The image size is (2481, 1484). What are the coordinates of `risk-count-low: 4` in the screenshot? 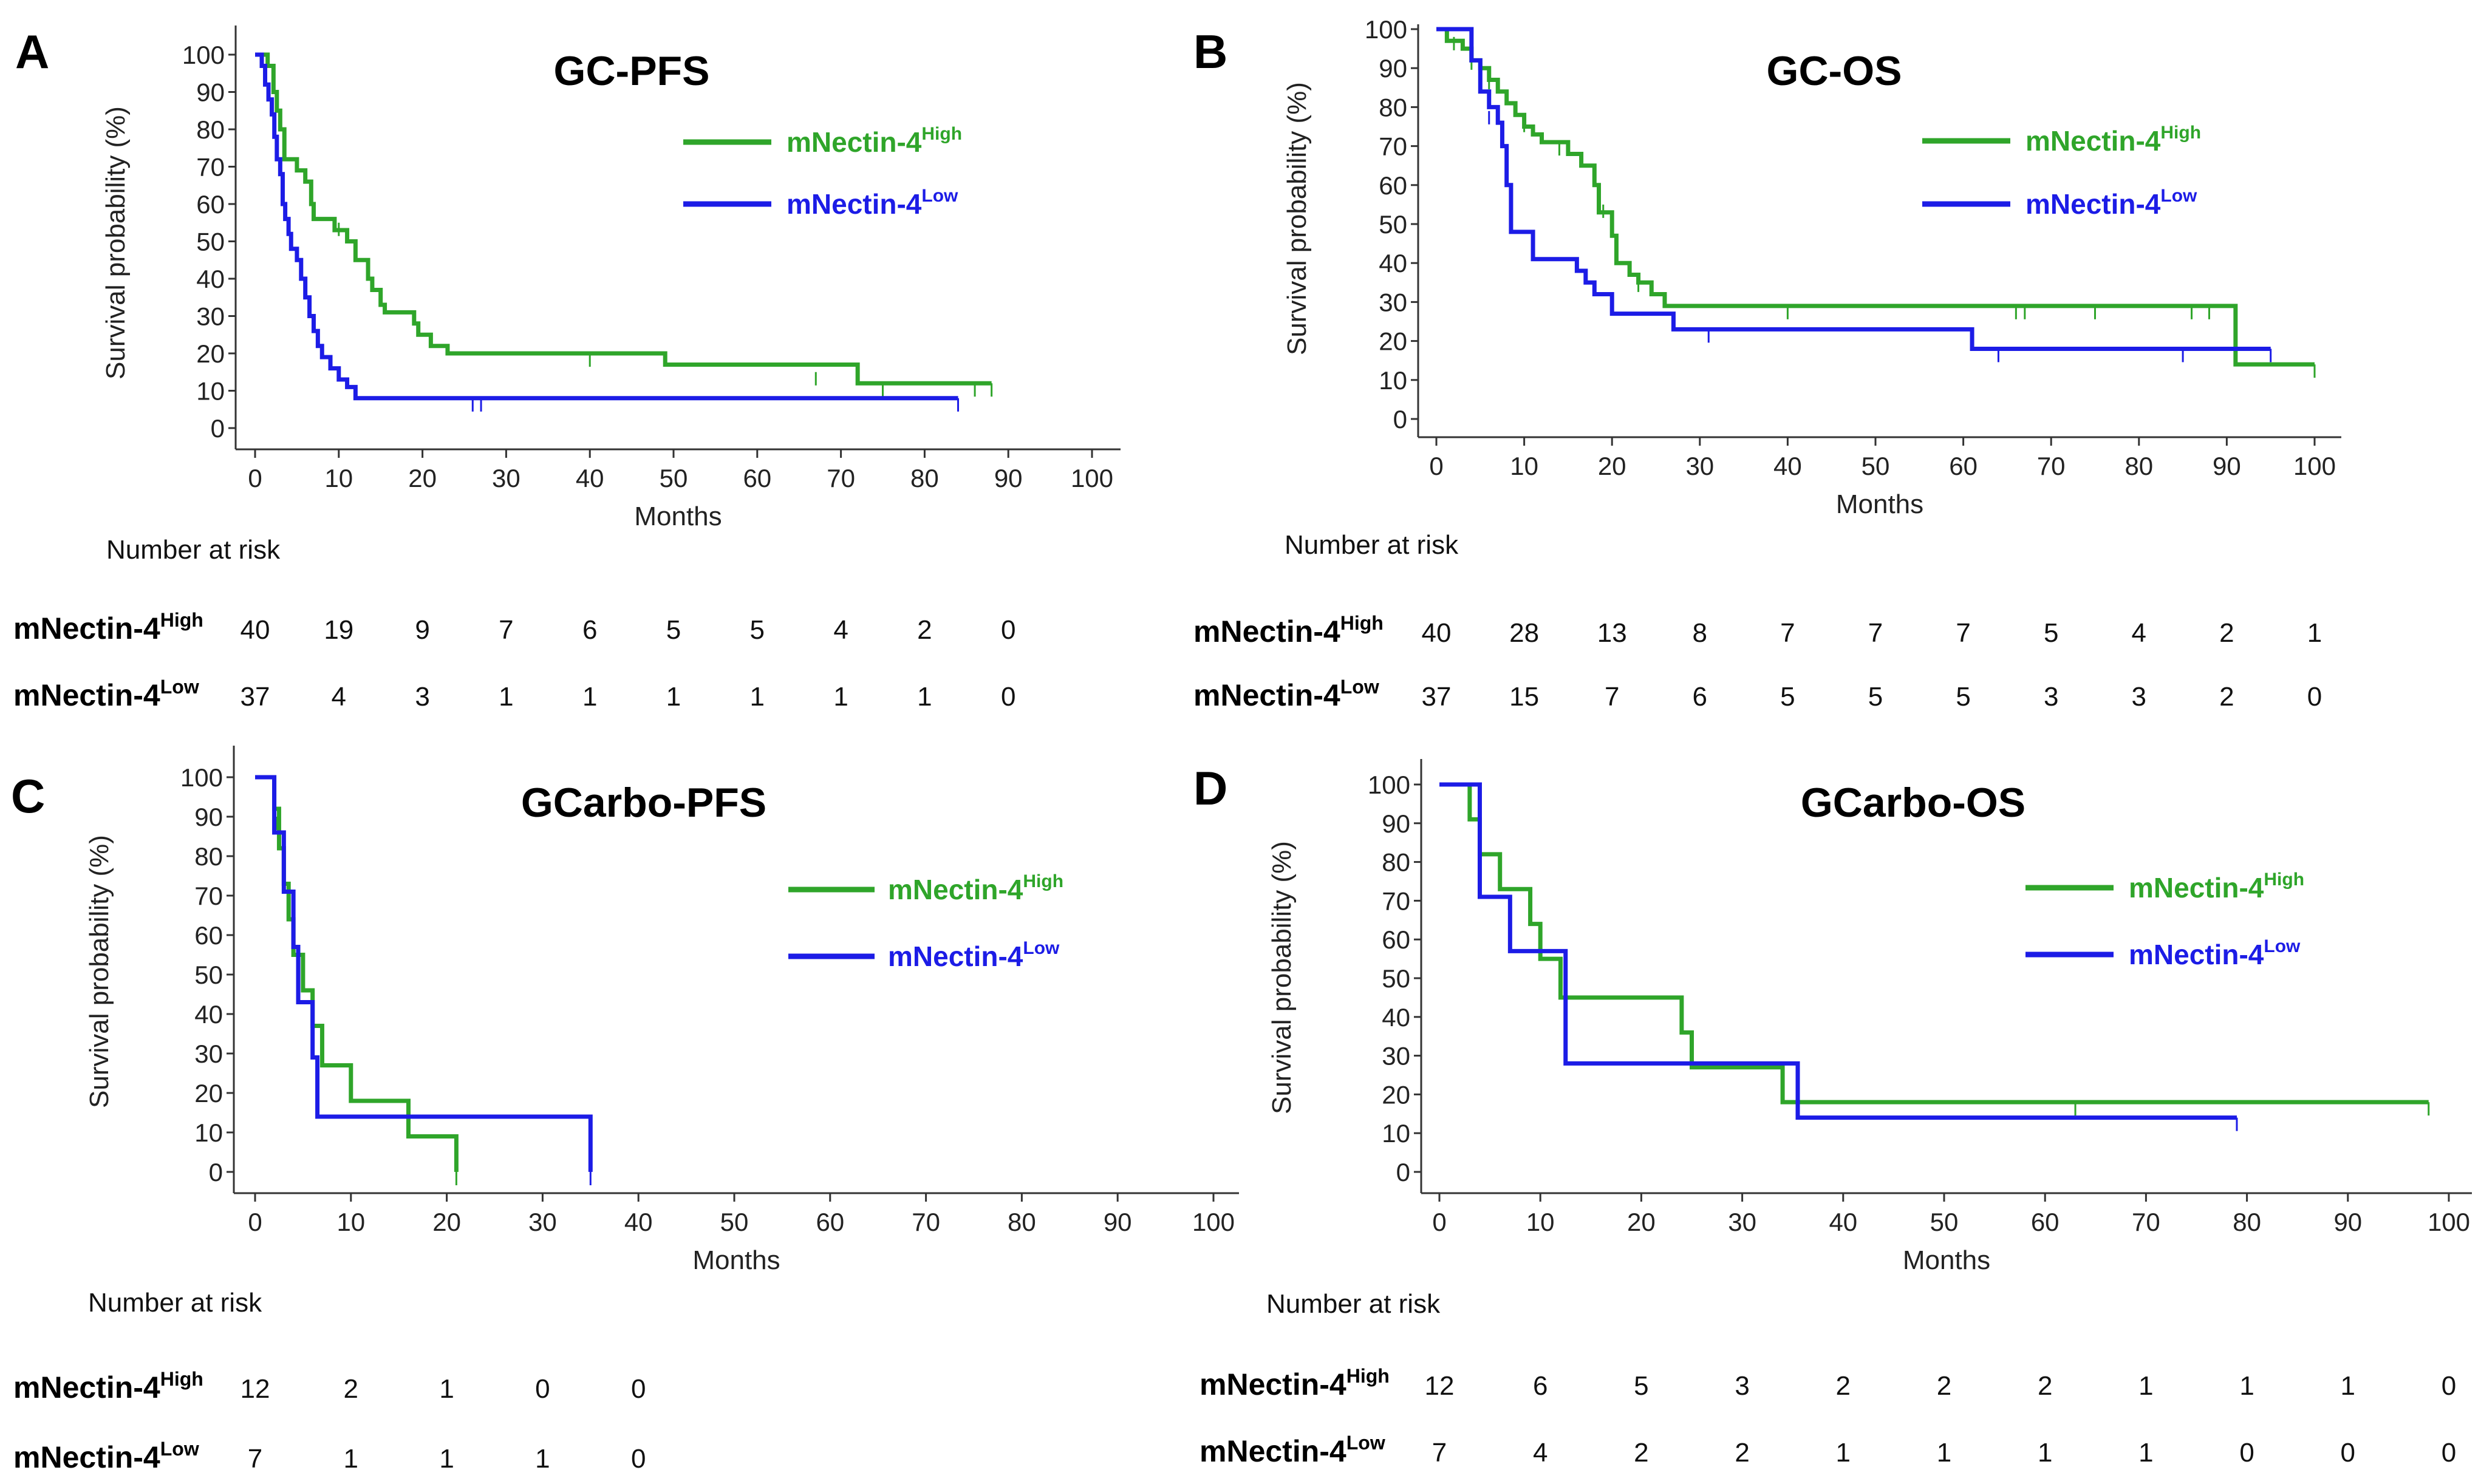 It's located at (1540, 1453).